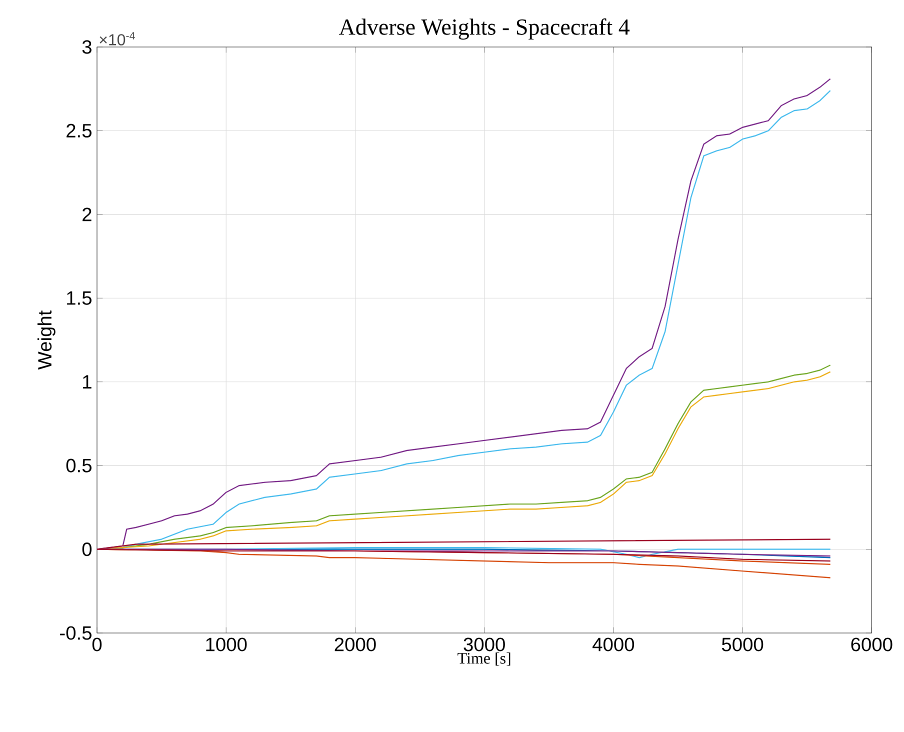  What do you see at coordinates (871, 645) in the screenshot?
I see `x-tick-label: 6000` at bounding box center [871, 645].